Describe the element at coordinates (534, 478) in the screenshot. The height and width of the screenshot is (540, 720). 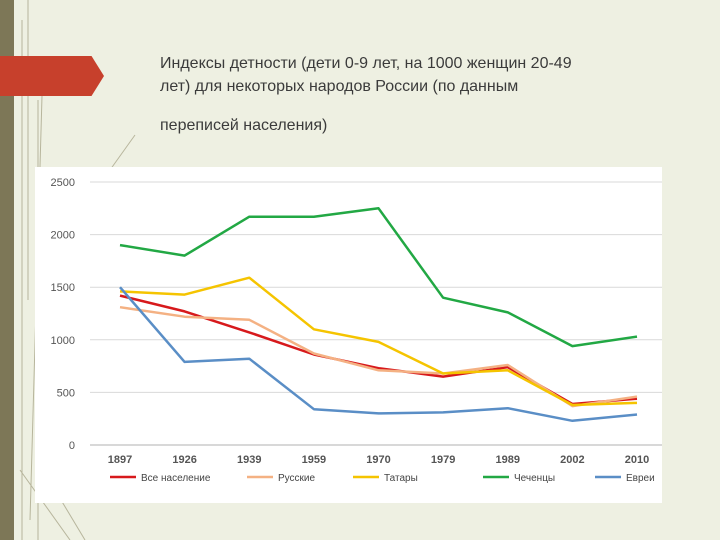
I see `legend-label-4: Чеченцы` at that location.